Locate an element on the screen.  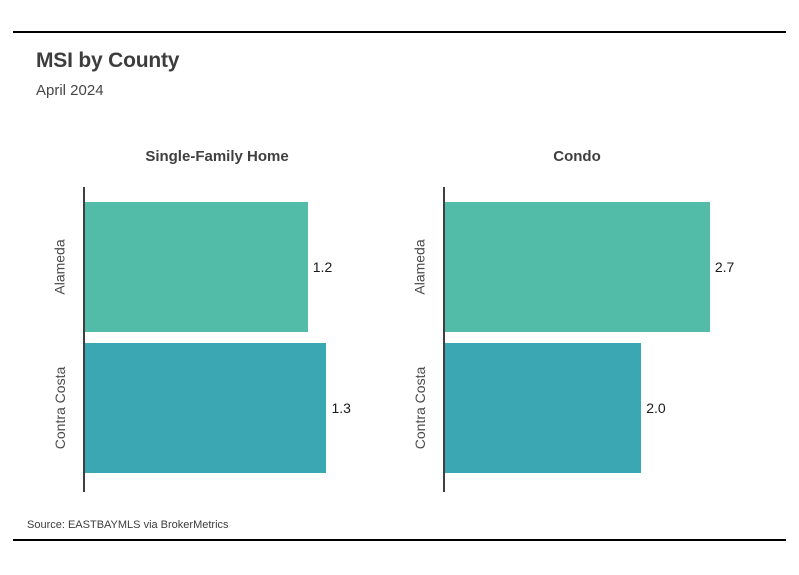
bar-row-alameda: 1.2 is located at coordinates (241, 267).